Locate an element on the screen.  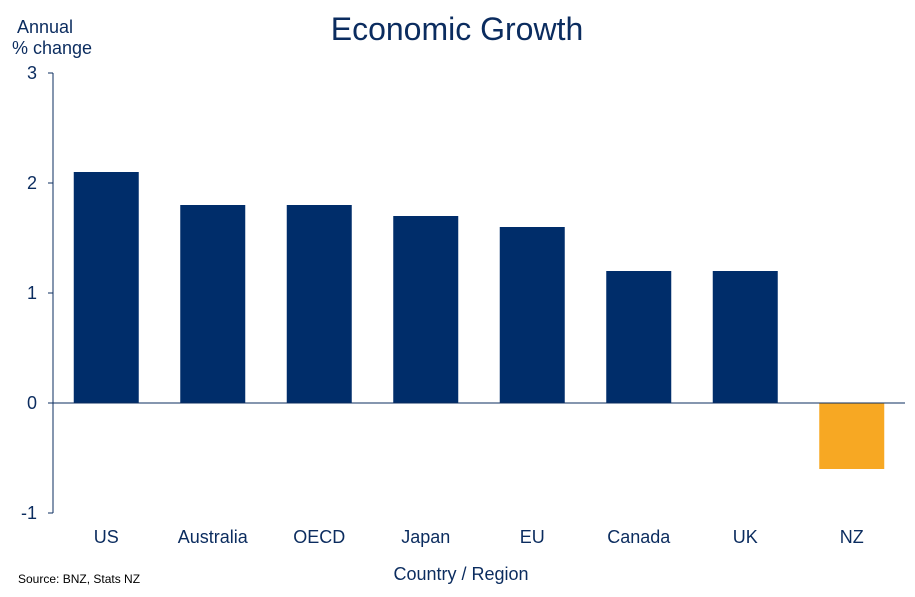
y-tick-label: 3 is located at coordinates (32, 73).